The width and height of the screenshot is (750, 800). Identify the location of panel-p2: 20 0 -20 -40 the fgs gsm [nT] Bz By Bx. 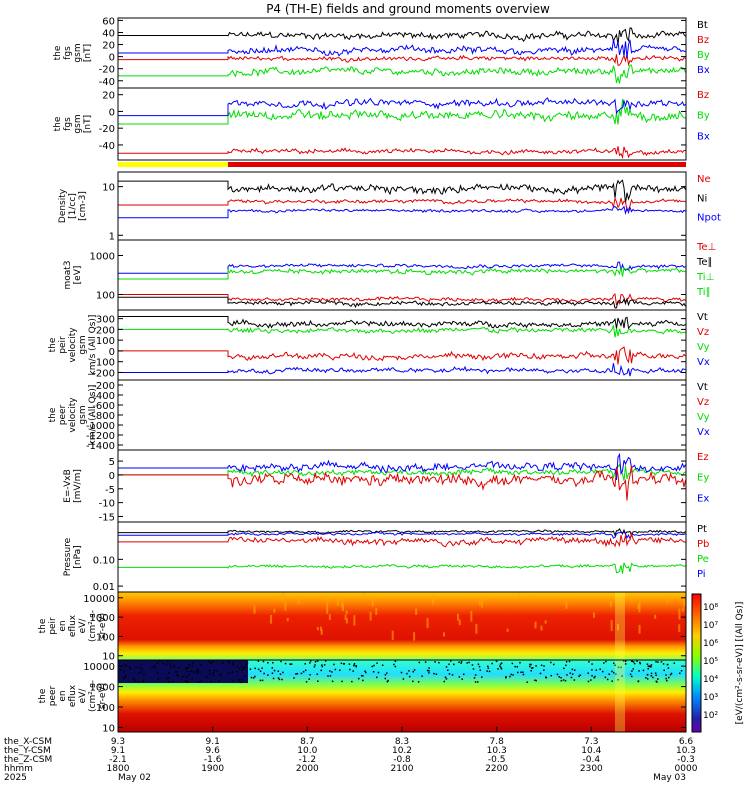
(381, 124).